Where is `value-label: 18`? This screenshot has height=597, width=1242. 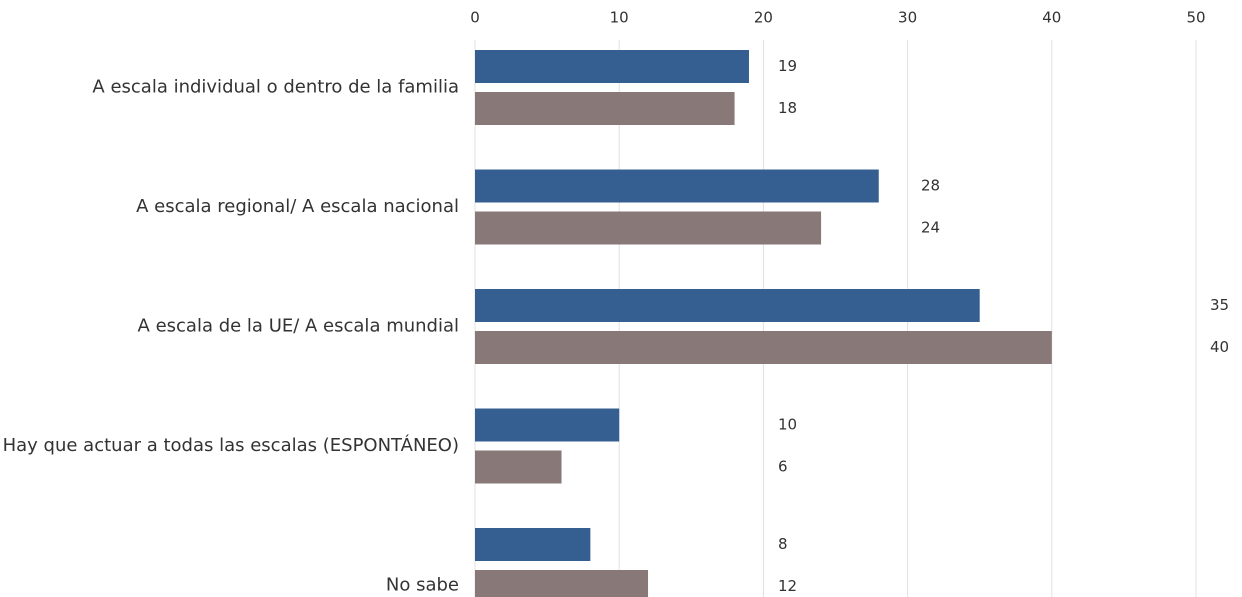 value-label: 18 is located at coordinates (787, 108).